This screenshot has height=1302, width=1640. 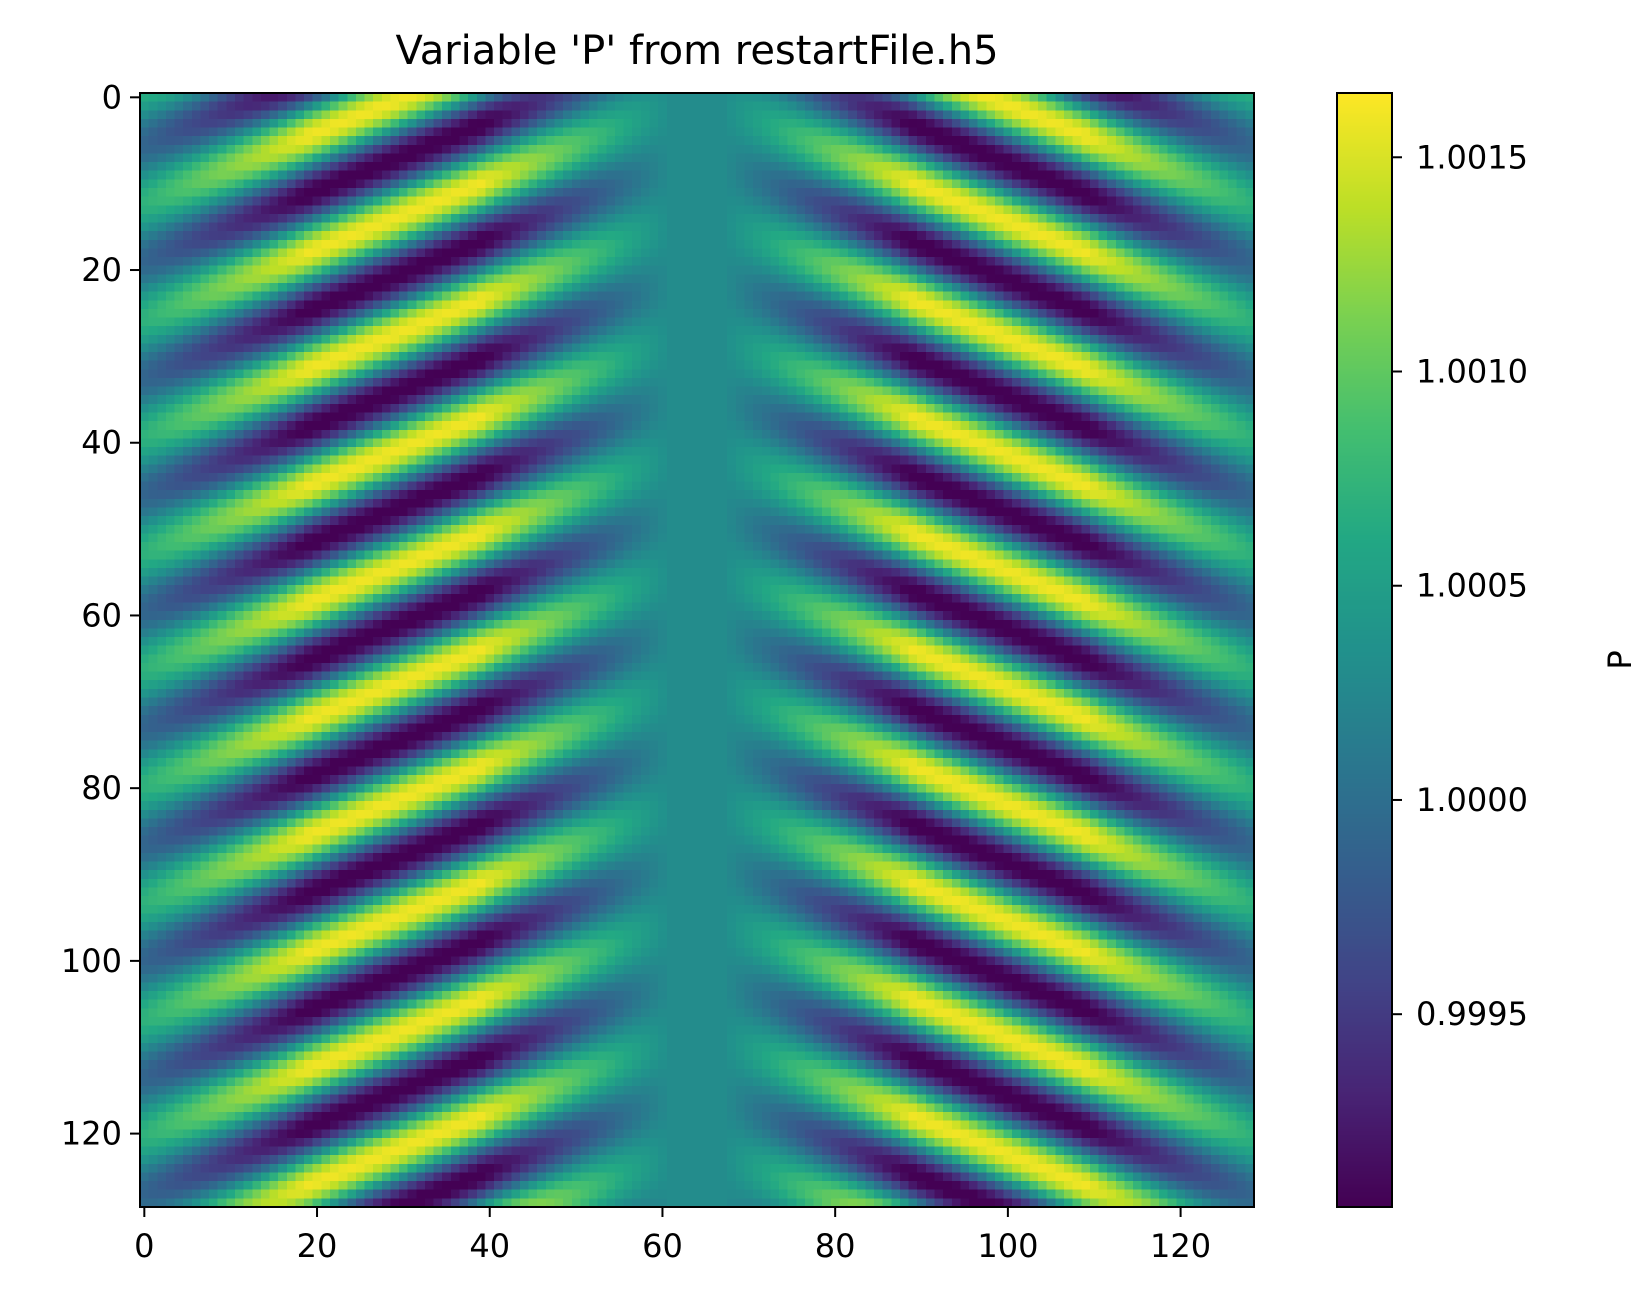 I want to click on y-tick-label: 60, so click(x=101, y=615).